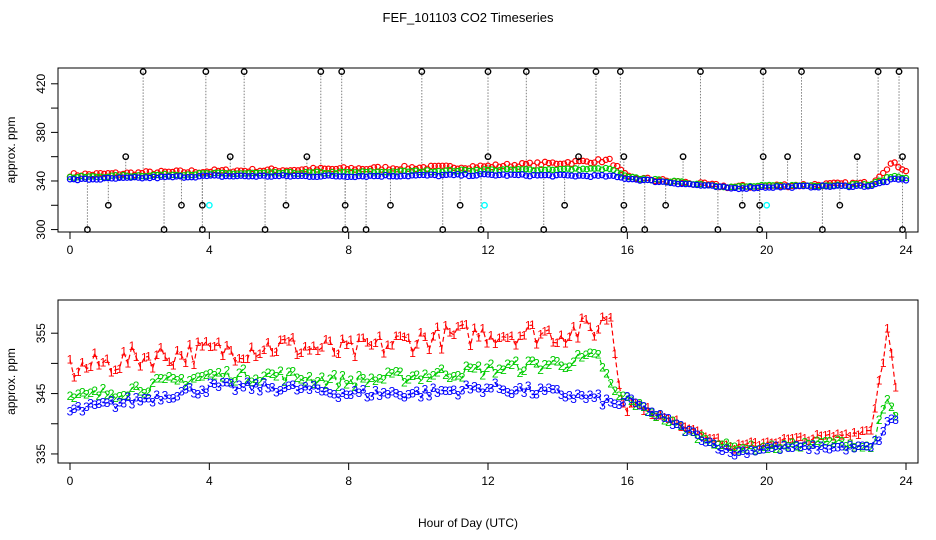 The image size is (936, 540). I want to click on chart-title: FEF_101103 CO2 Timeseries, so click(468, 17).